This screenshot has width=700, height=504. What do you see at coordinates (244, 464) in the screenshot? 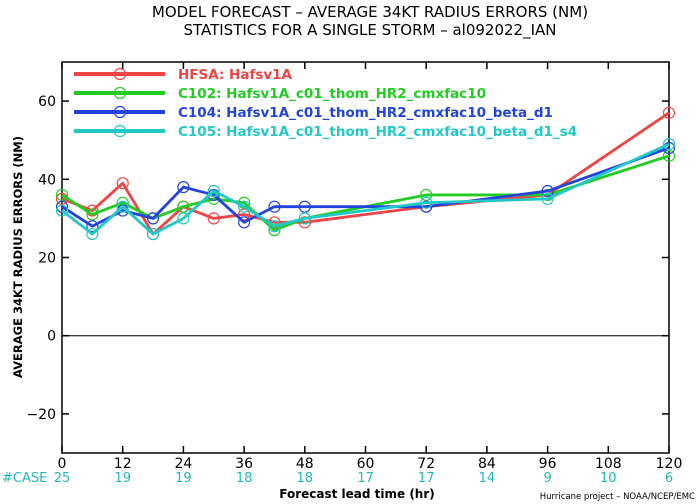
I see `x-tick-label: 36` at bounding box center [244, 464].